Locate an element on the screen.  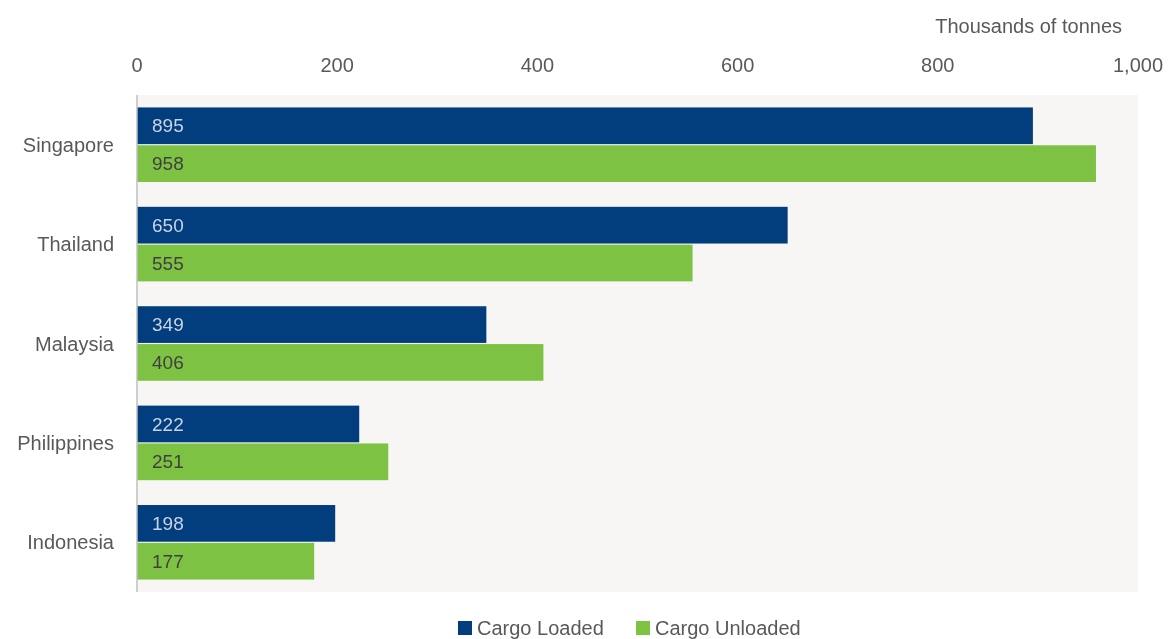
x-axis-title: Thousands of tonnes is located at coordinates (1028, 26).